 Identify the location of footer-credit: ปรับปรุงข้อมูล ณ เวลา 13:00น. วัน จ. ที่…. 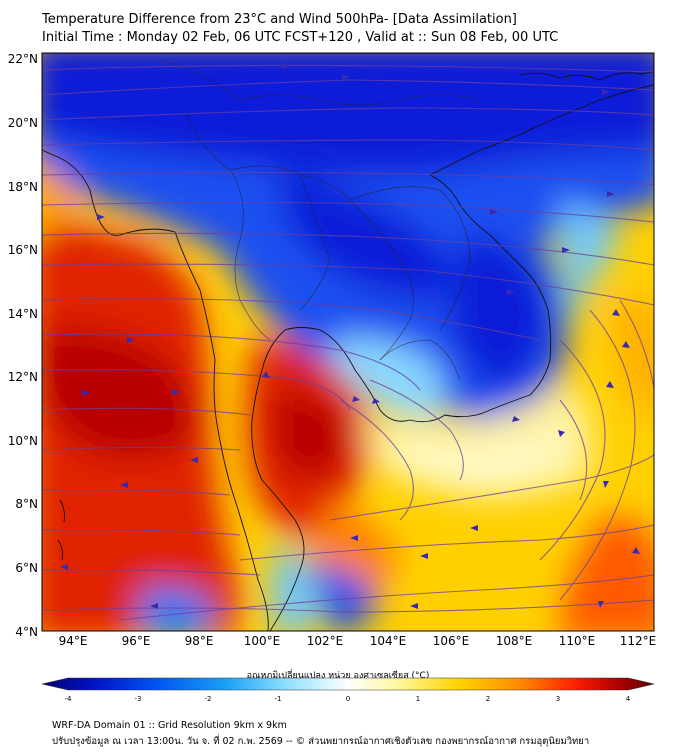
(321, 741).